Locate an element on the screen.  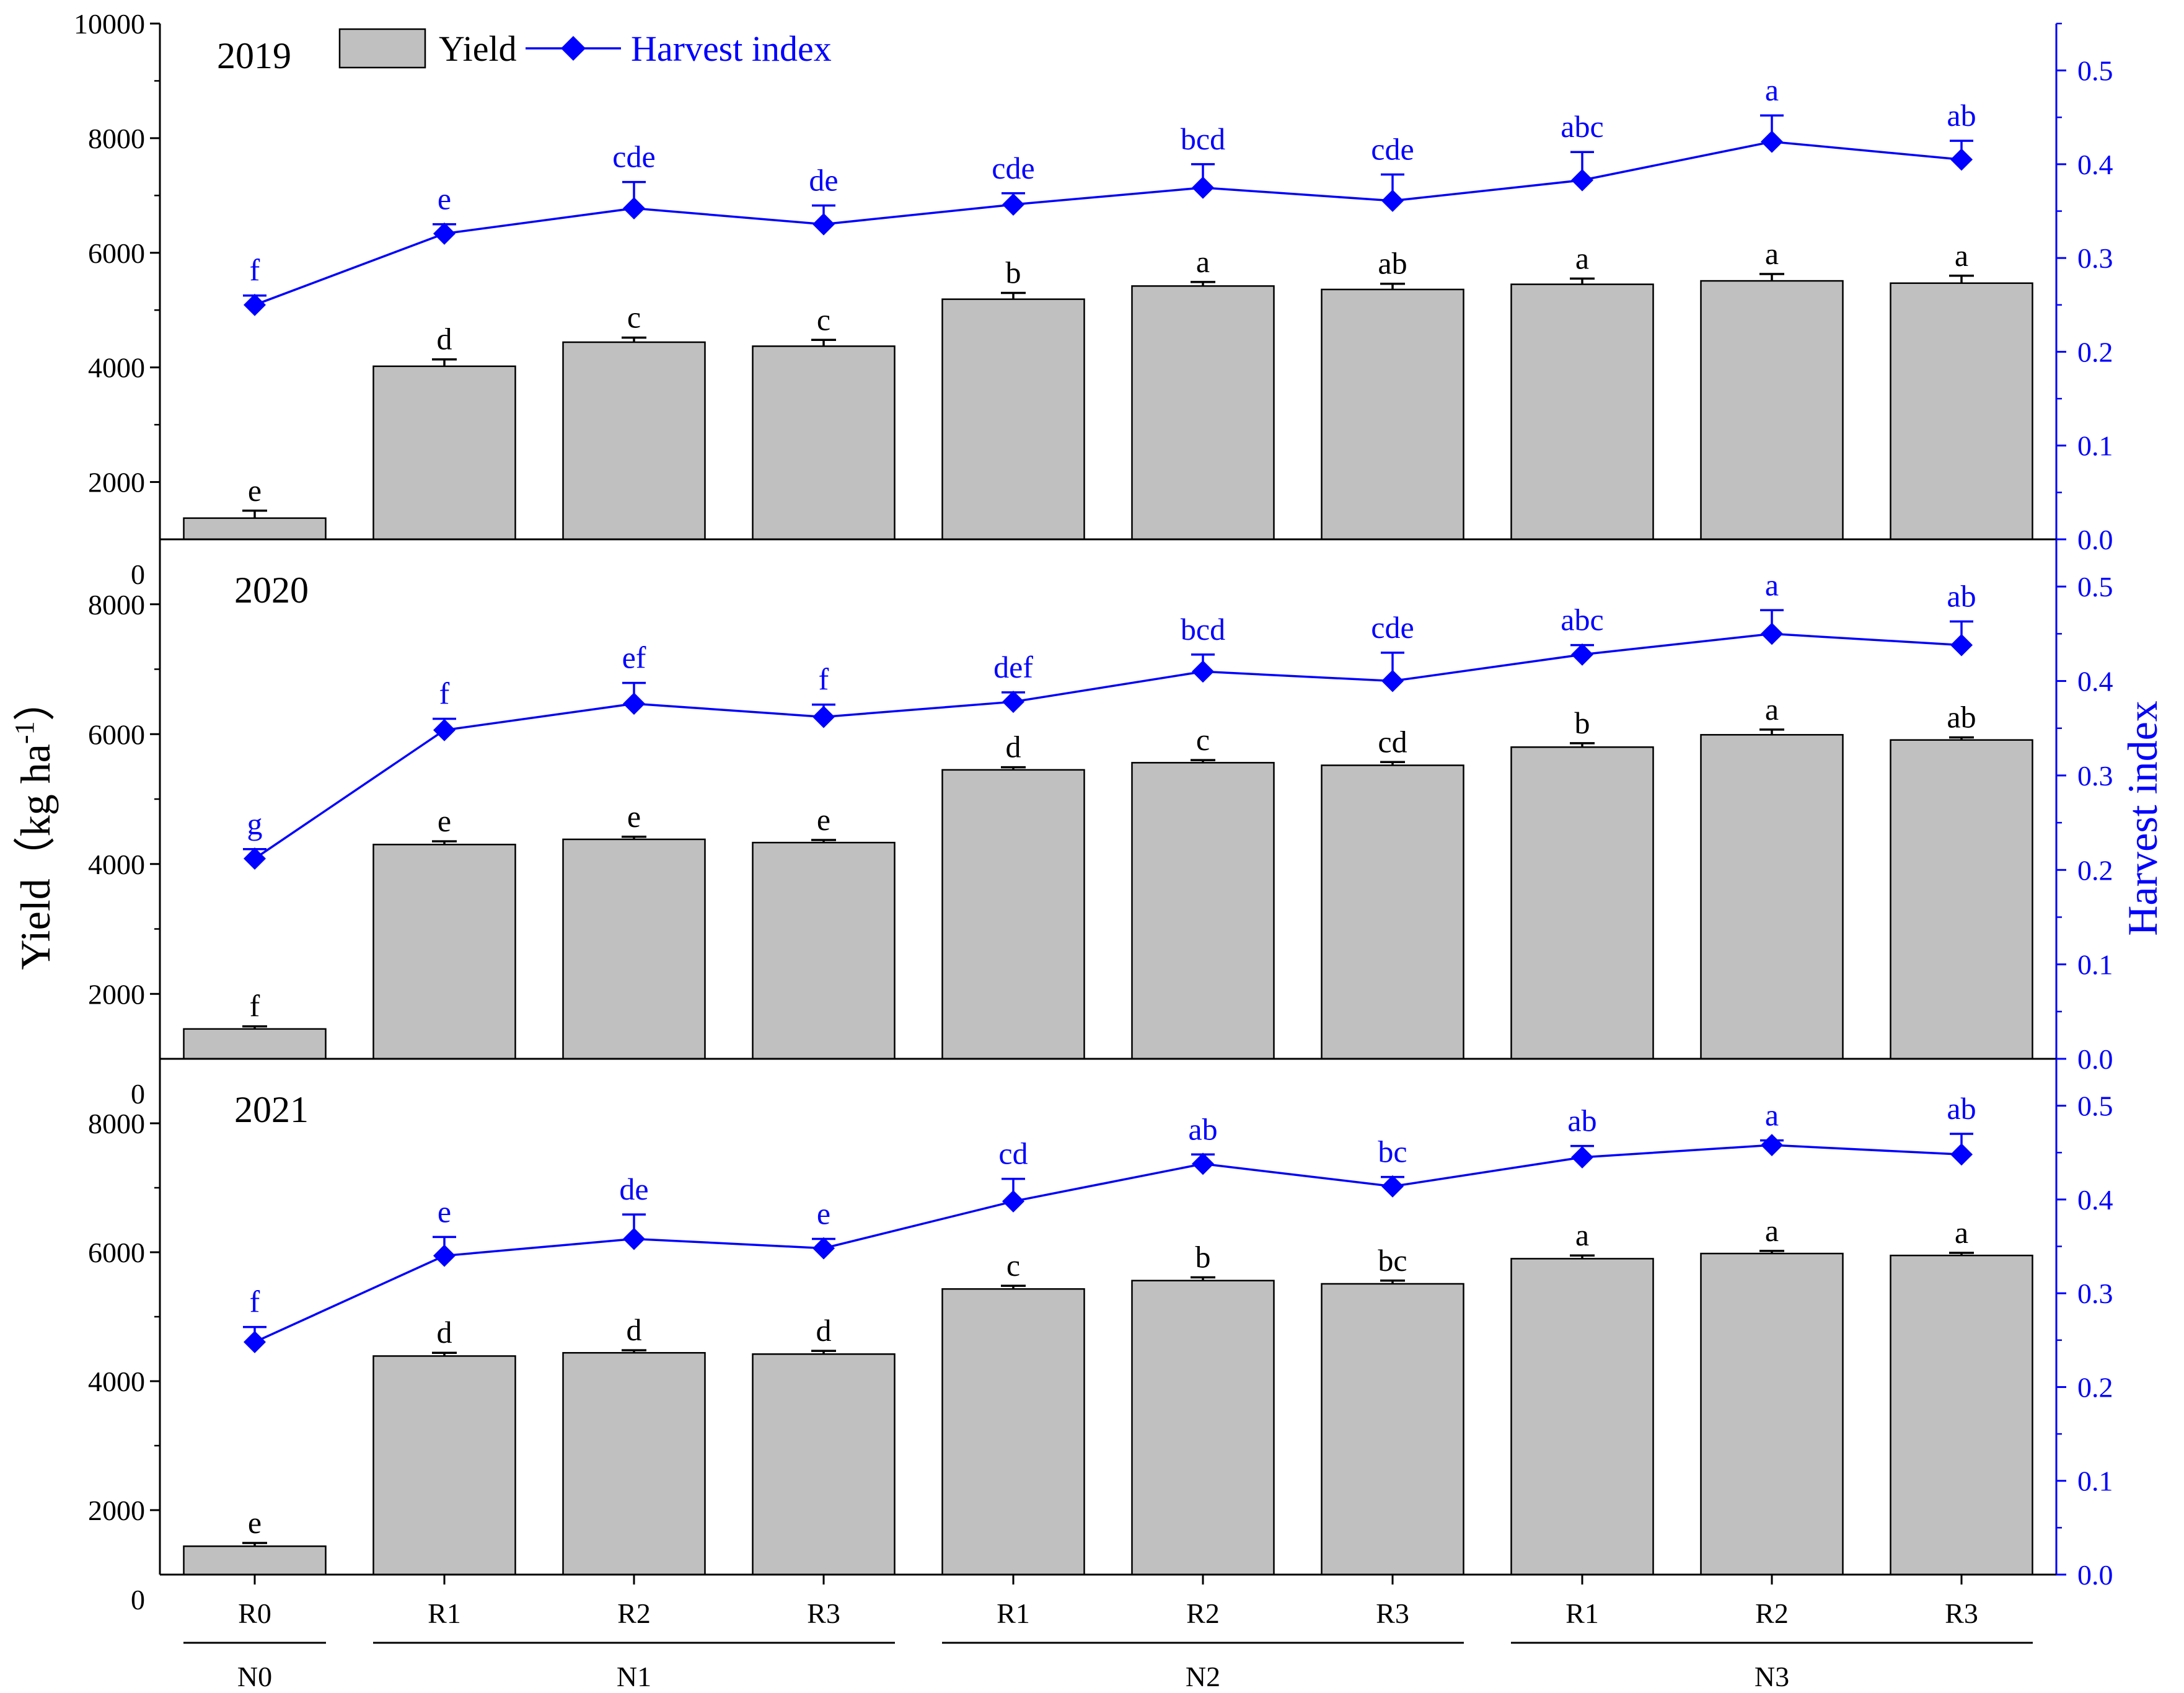
hi-sig-letter: def is located at coordinates (1013, 667).